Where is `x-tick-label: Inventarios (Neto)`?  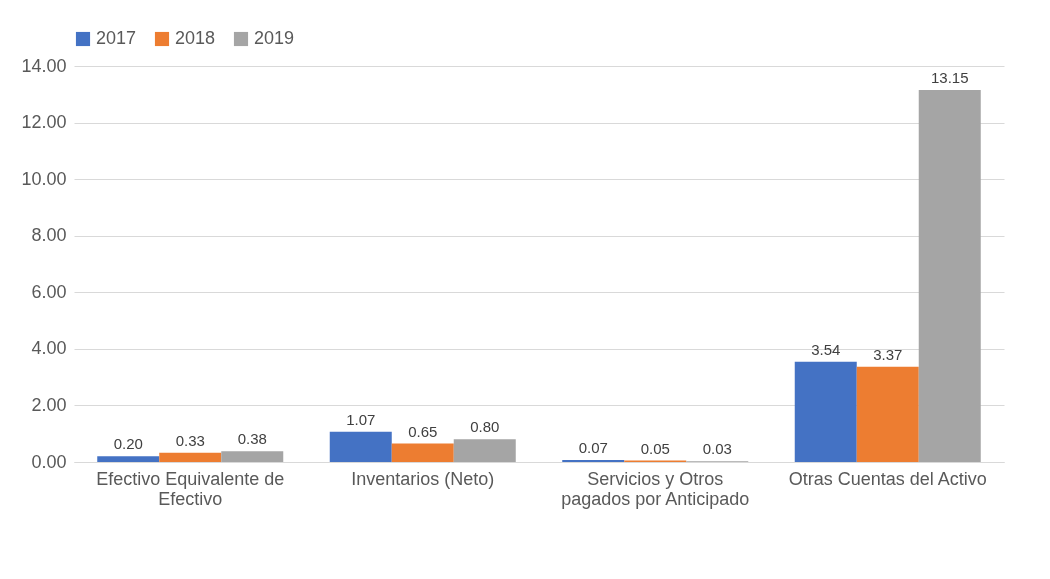
x-tick-label: Inventarios (Neto) is located at coordinates (423, 478).